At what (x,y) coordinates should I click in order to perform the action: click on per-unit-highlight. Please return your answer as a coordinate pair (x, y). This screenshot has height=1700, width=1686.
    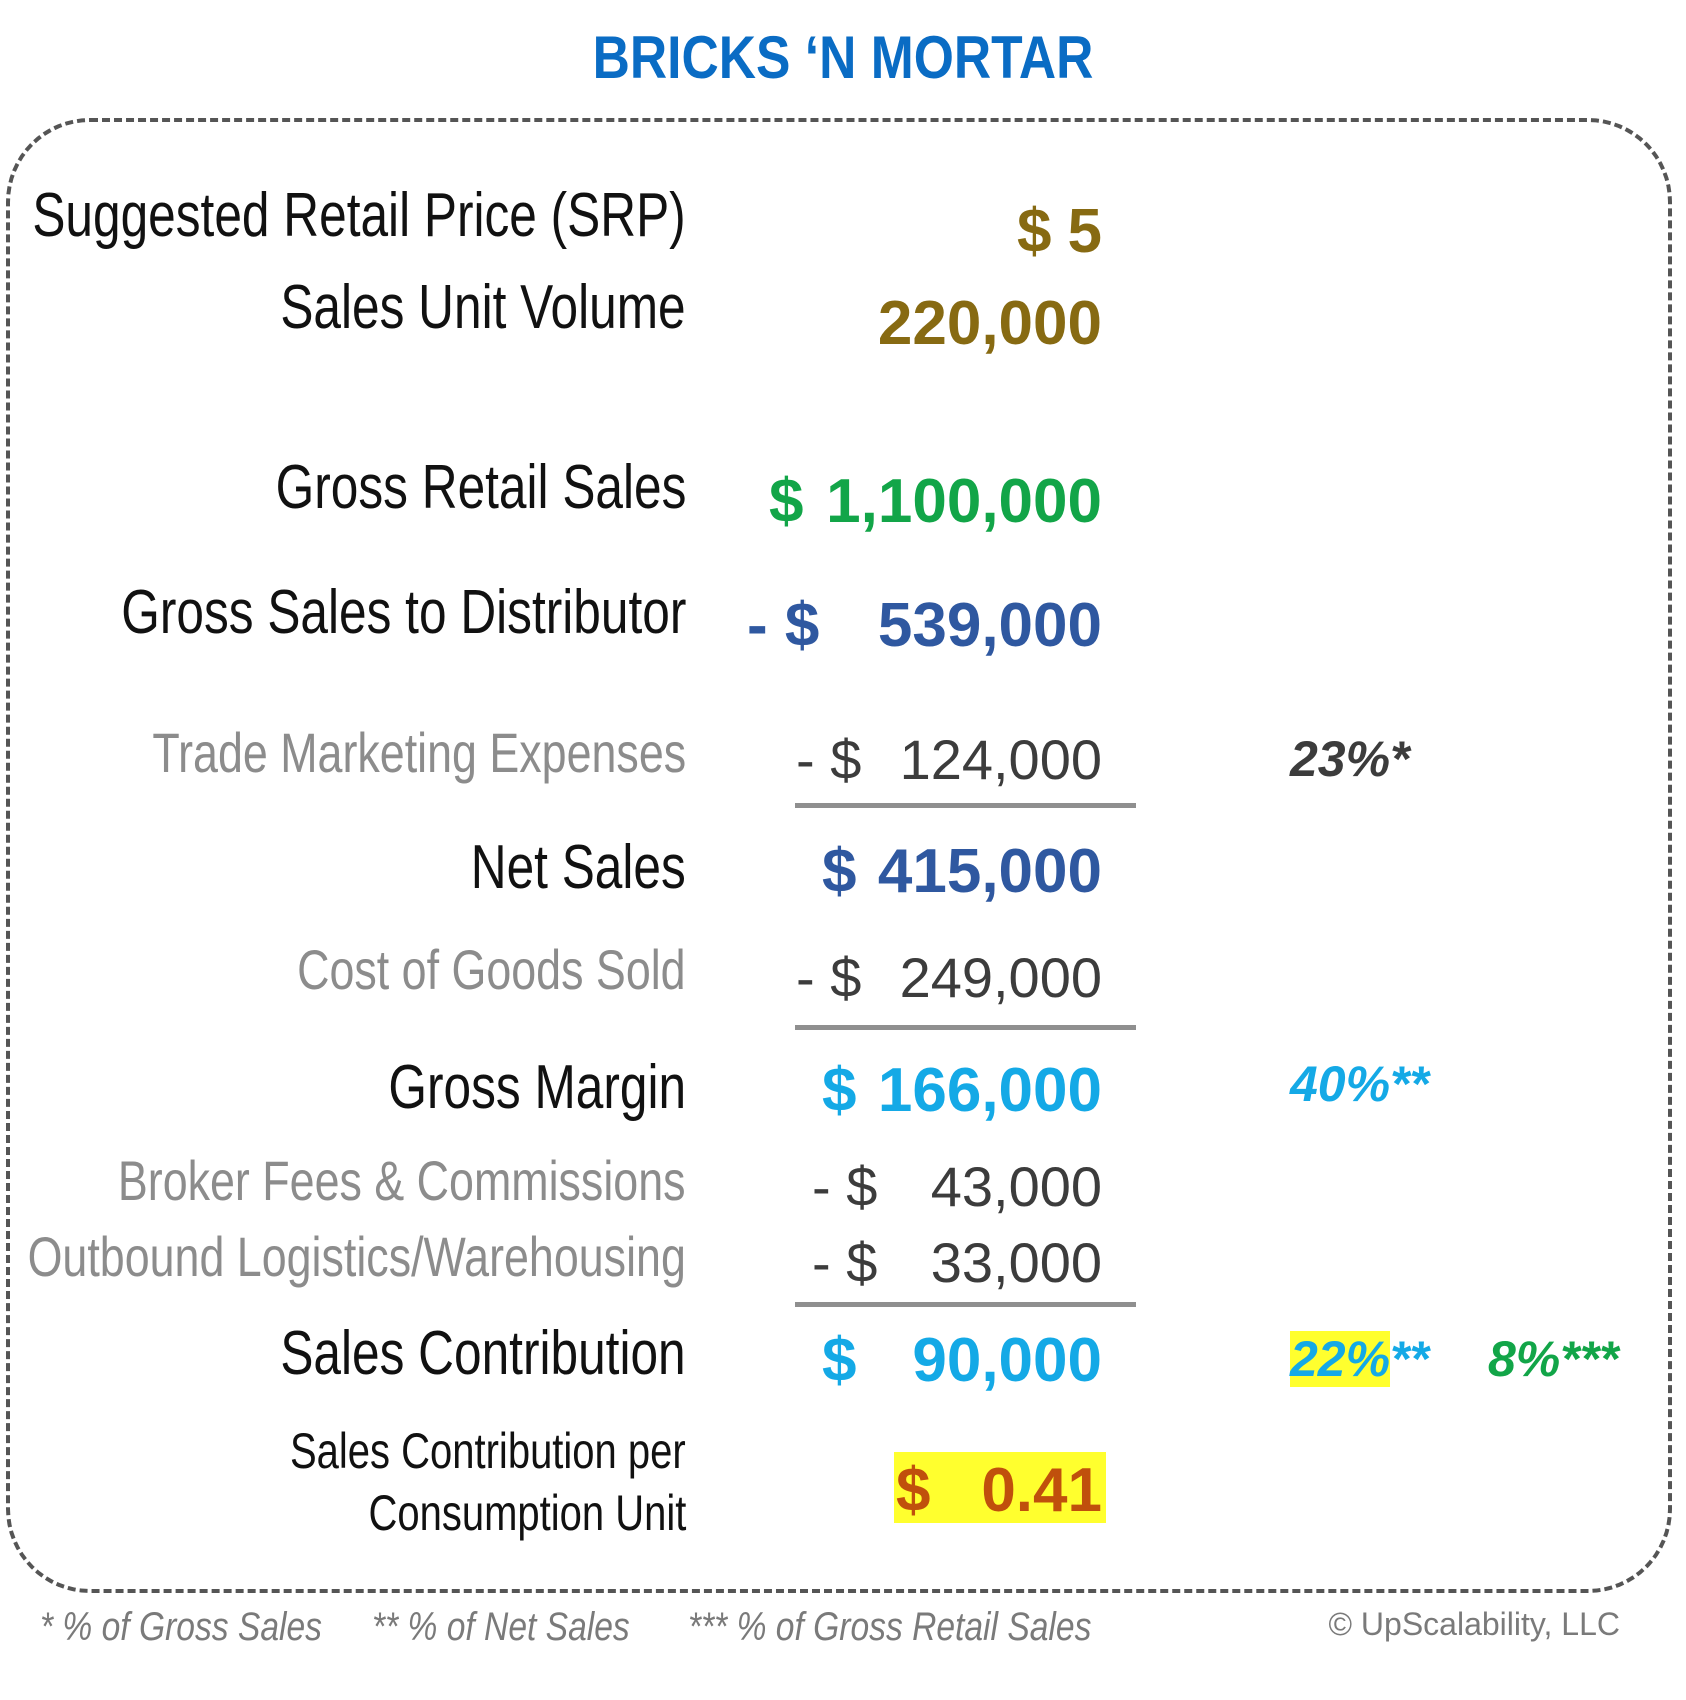
    Looking at the image, I should click on (1000, 1487).